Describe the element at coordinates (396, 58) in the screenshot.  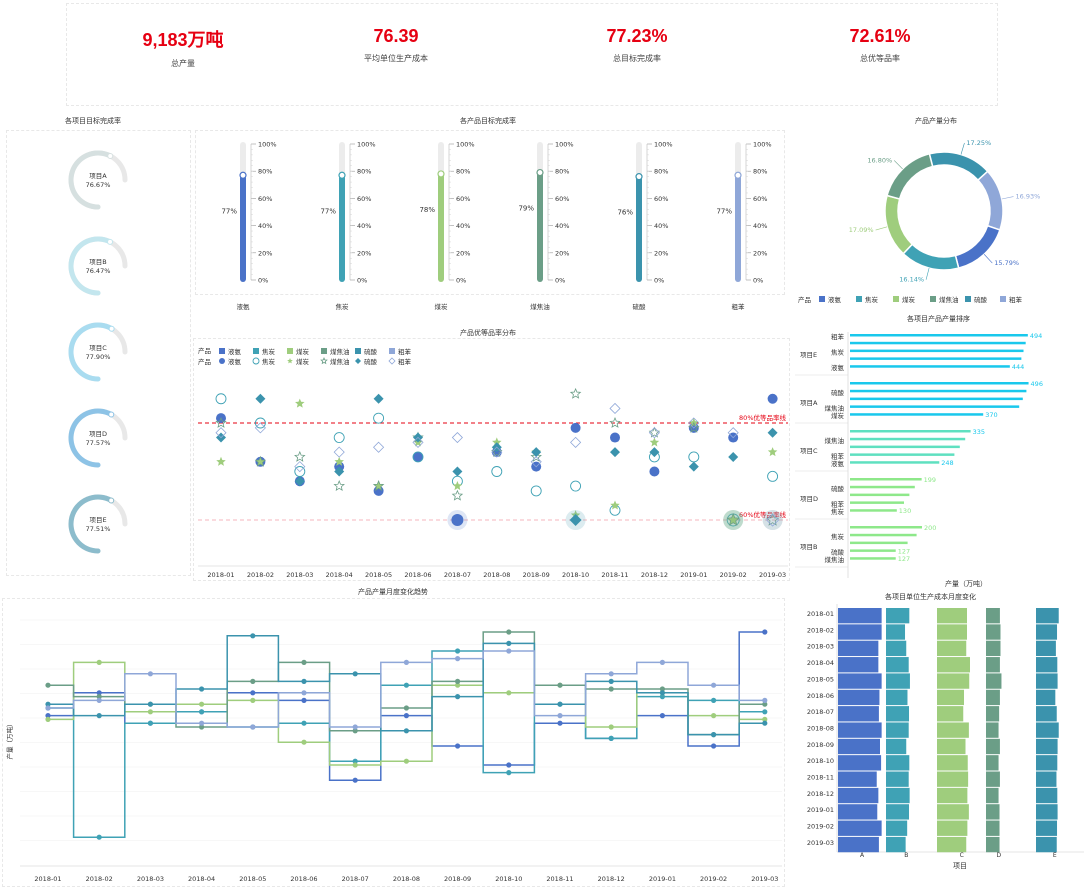
I see `kpi-label: 平均单位生产成本` at that location.